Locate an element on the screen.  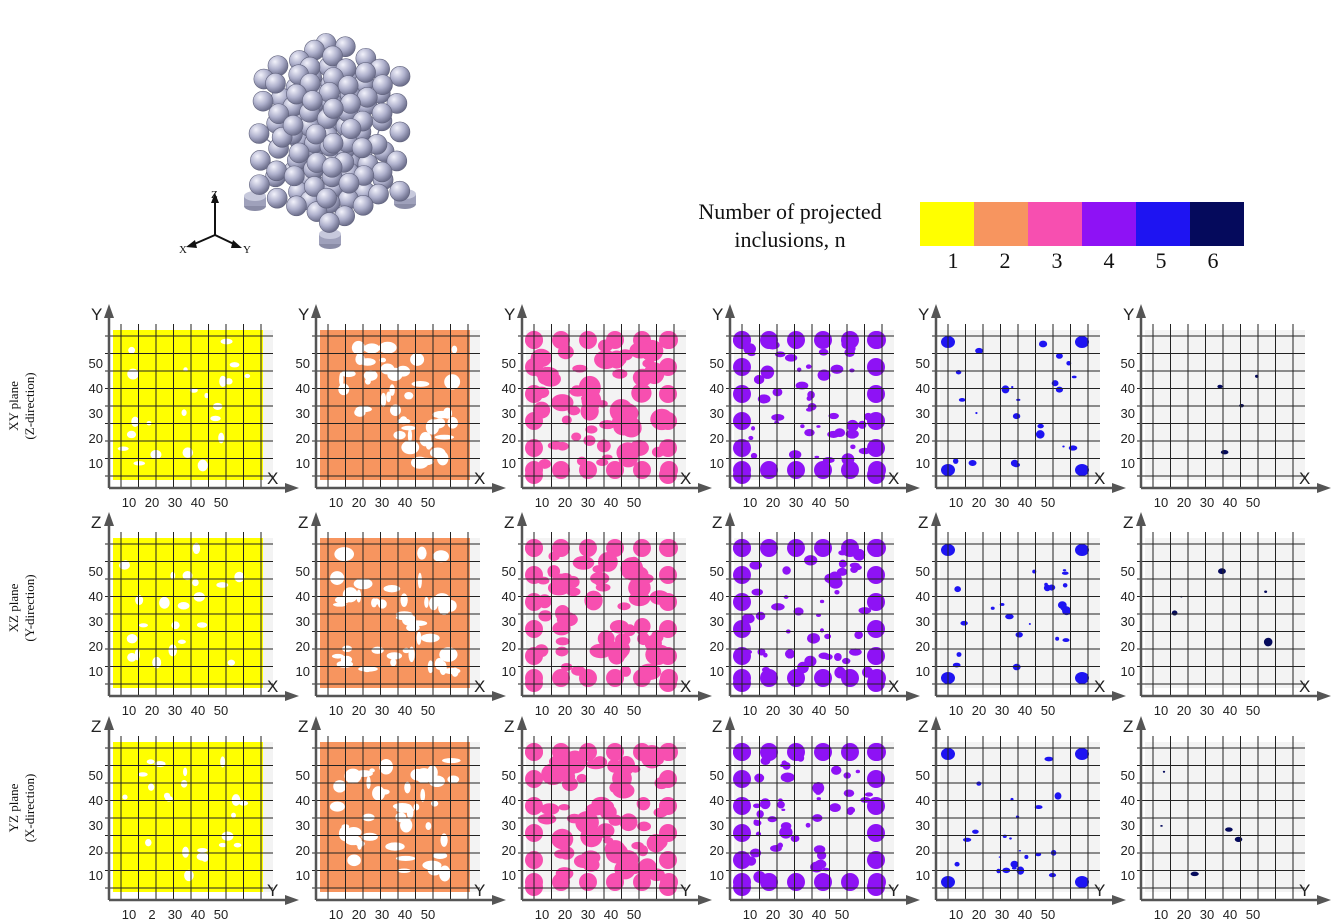
panel-r2-n3: ZX10 20 30 40 501020304050 is located at coordinates (607, 615).